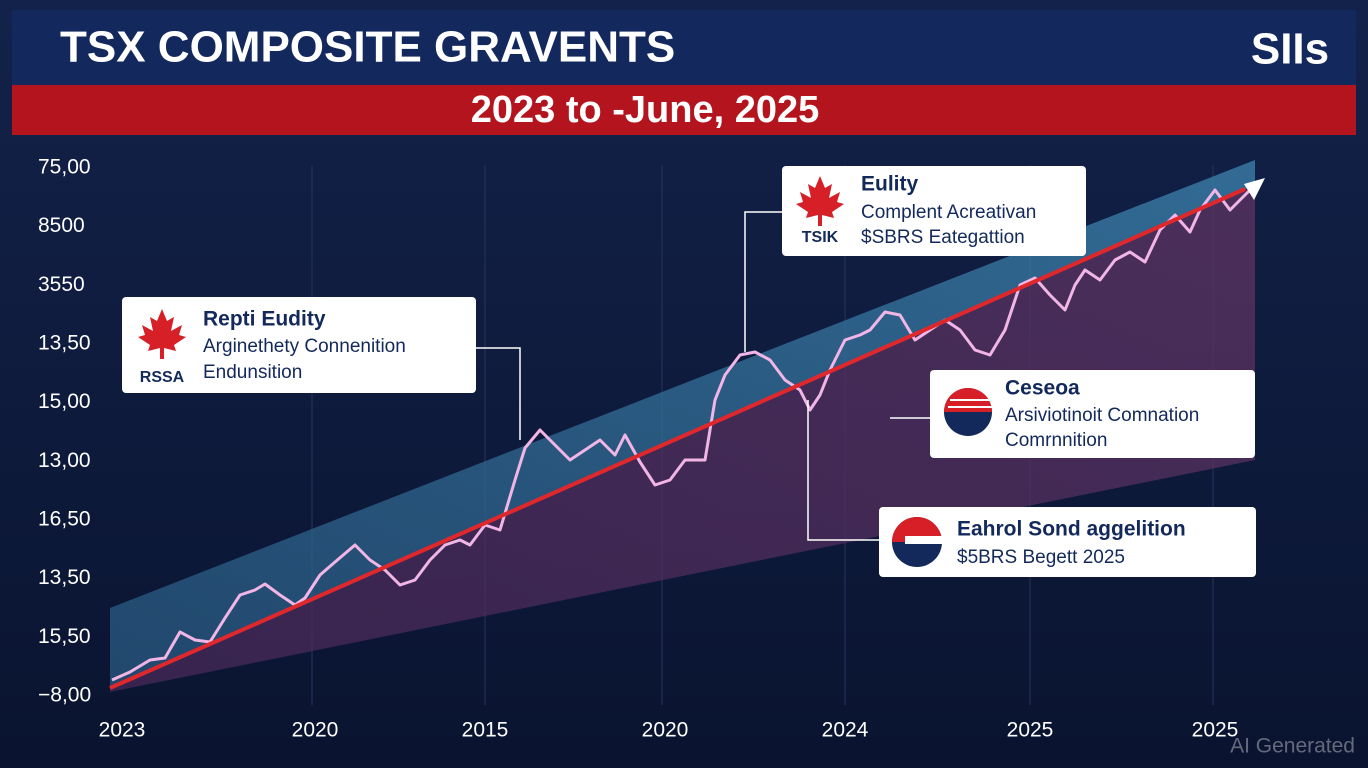  What do you see at coordinates (485, 730) in the screenshot?
I see `x-axis-label: 2015` at bounding box center [485, 730].